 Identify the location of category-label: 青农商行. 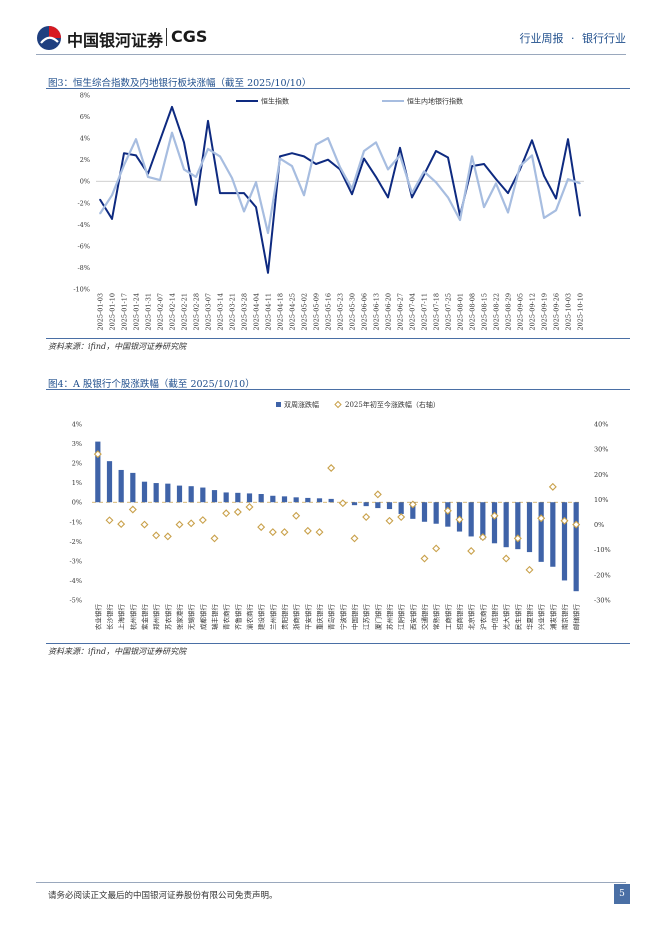
(226, 617).